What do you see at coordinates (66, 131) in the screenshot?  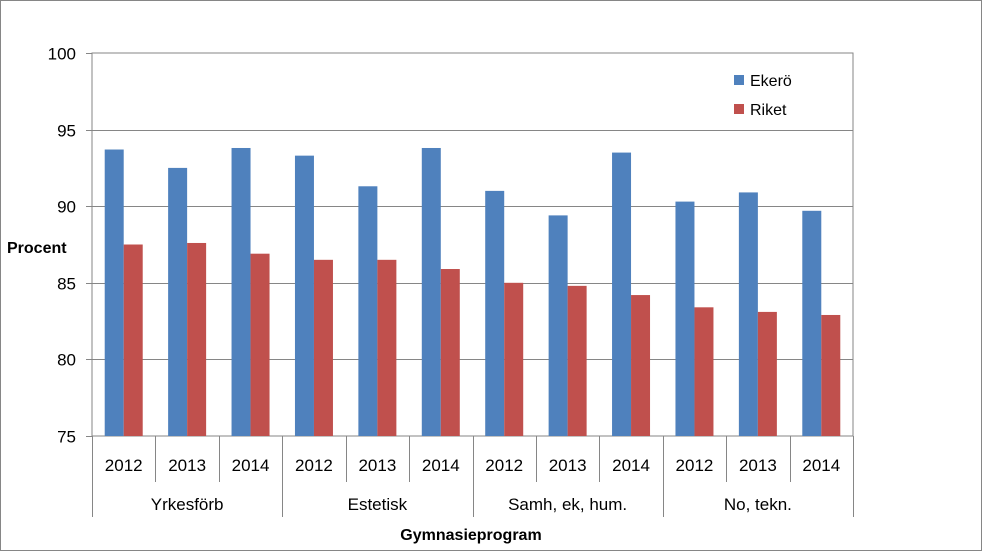 I see `y-tick-label: 95` at bounding box center [66, 131].